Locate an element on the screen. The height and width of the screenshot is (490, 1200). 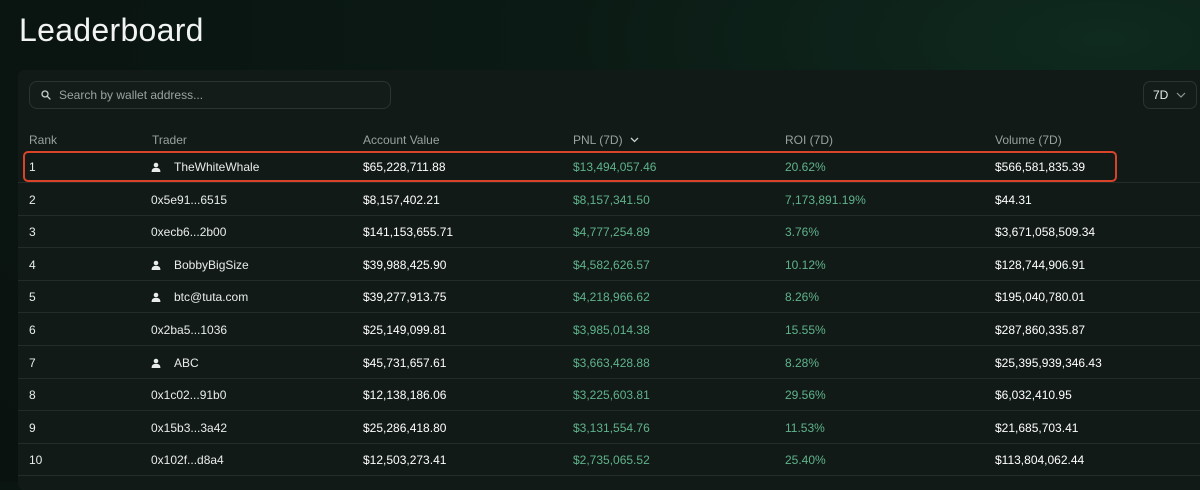
account-value-cell: $39,988,425.90 is located at coordinates (405, 264).